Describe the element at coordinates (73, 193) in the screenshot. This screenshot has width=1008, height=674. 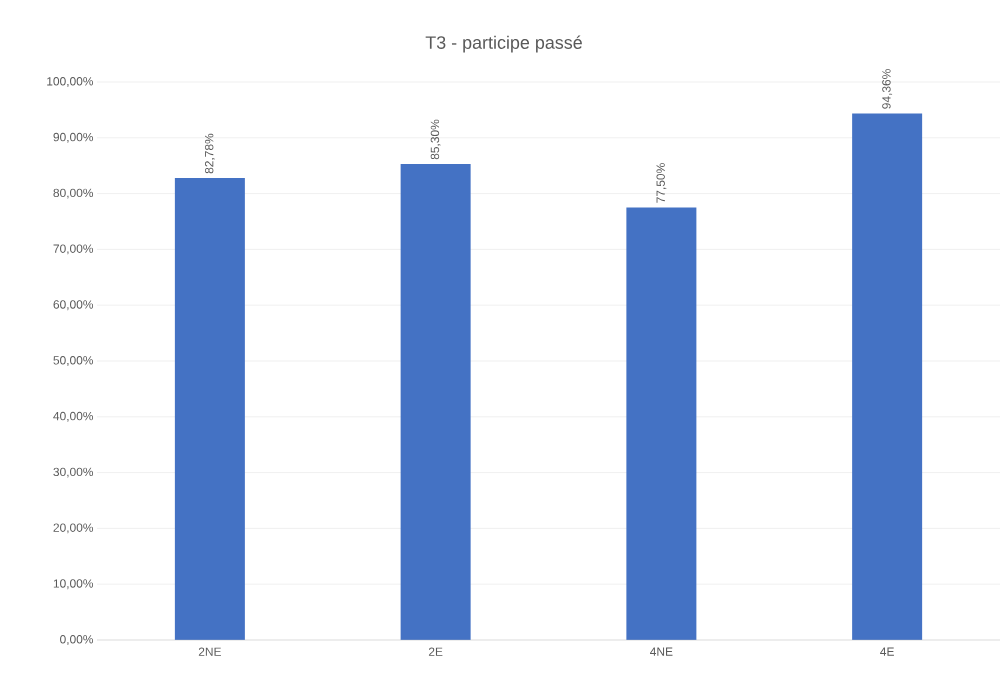
I see `y-tick-label: 80,00%` at that location.